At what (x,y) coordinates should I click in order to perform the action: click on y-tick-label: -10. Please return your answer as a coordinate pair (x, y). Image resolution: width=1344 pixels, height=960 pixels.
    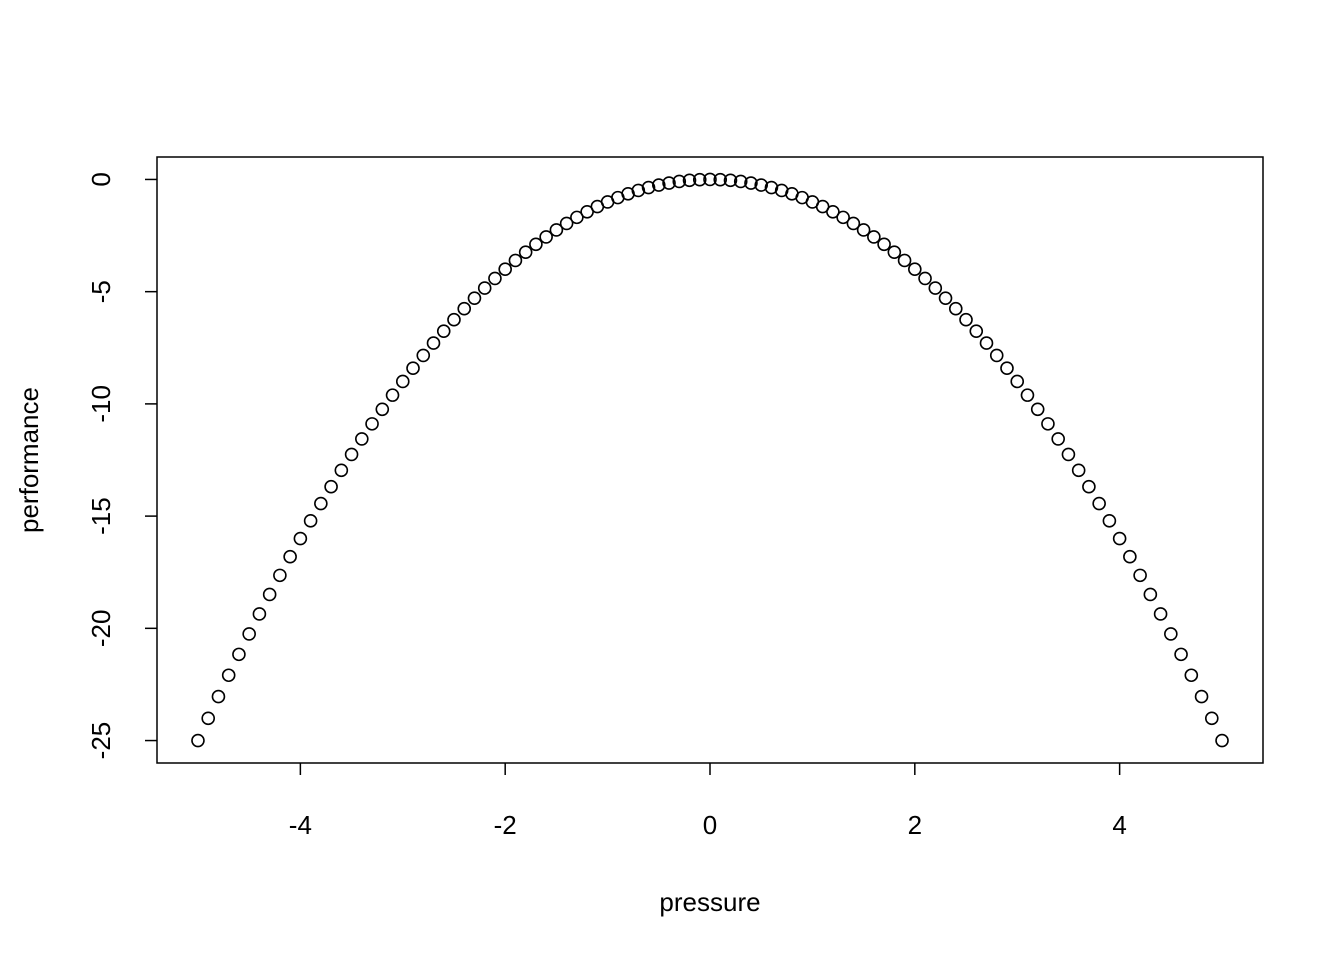
    Looking at the image, I should click on (101, 404).